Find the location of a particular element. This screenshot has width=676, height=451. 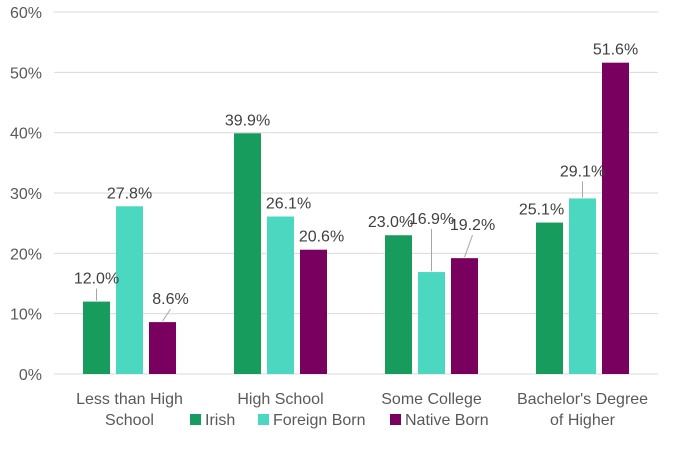

y-tick-label: 40% is located at coordinates (26, 134).